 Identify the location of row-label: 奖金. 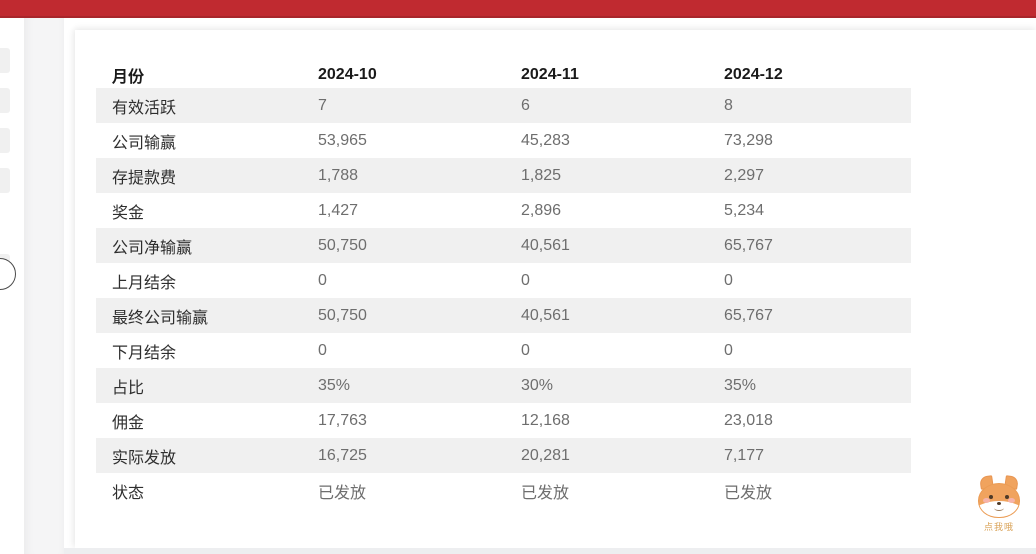
(128, 213).